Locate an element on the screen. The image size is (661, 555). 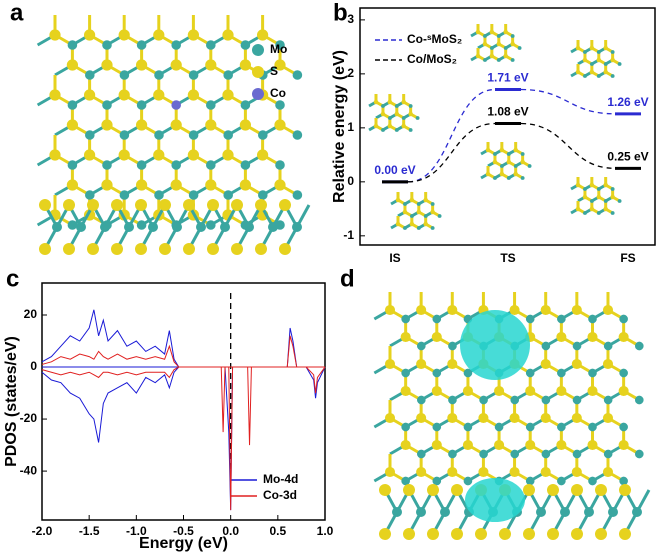
y-tick-label: 0 is located at coordinates (33, 366).